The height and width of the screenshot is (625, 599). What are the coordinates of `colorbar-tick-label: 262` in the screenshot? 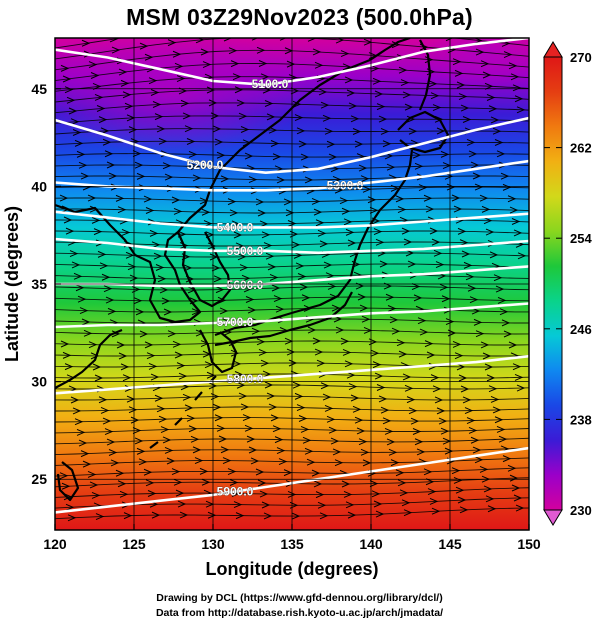 It's located at (581, 148).